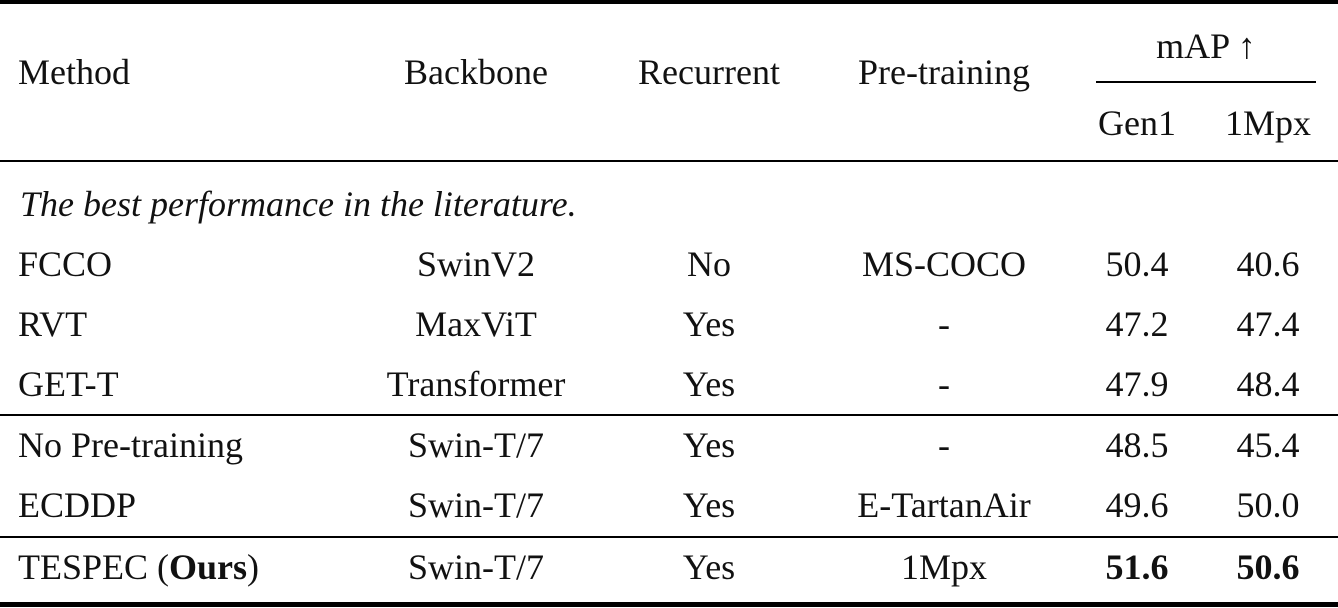 Image resolution: width=1338 pixels, height=608 pixels. What do you see at coordinates (68, 384) in the screenshot?
I see `row-method: GET-T` at bounding box center [68, 384].